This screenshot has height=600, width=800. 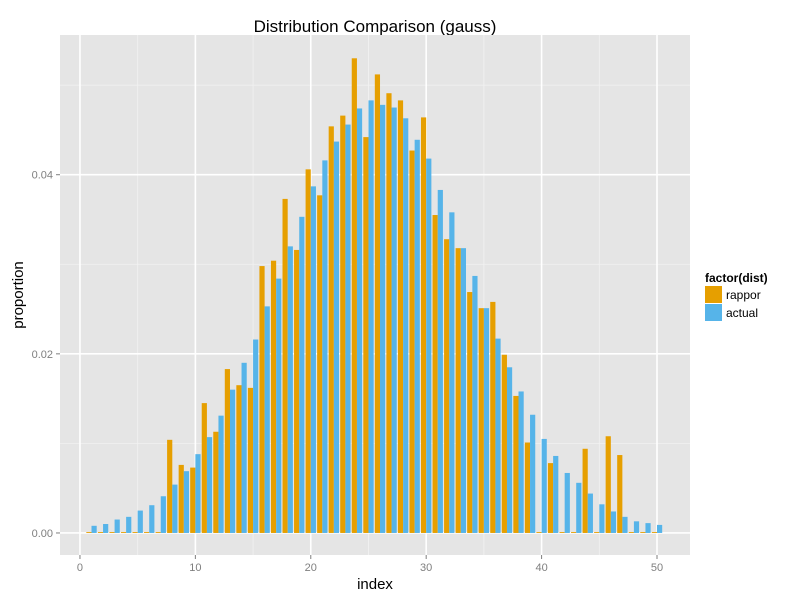 What do you see at coordinates (541, 568) in the screenshot?
I see `x-tick-label: 40` at bounding box center [541, 568].